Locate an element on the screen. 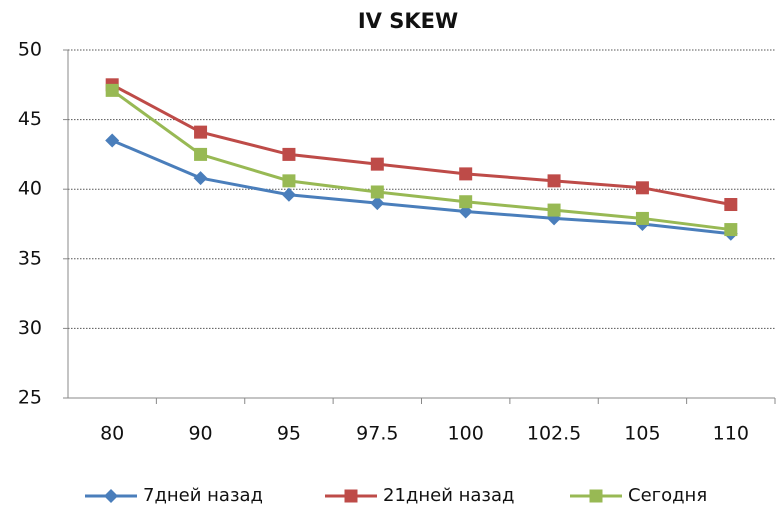 The image size is (778, 516). x-tick-label: 102.5 is located at coordinates (554, 434).